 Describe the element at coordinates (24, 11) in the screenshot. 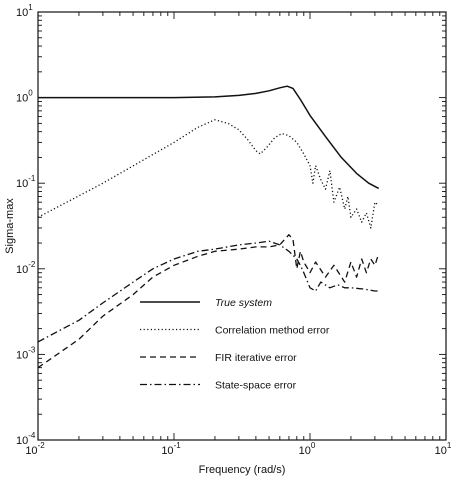

I see `y-tick-label: 10¹` at that location.